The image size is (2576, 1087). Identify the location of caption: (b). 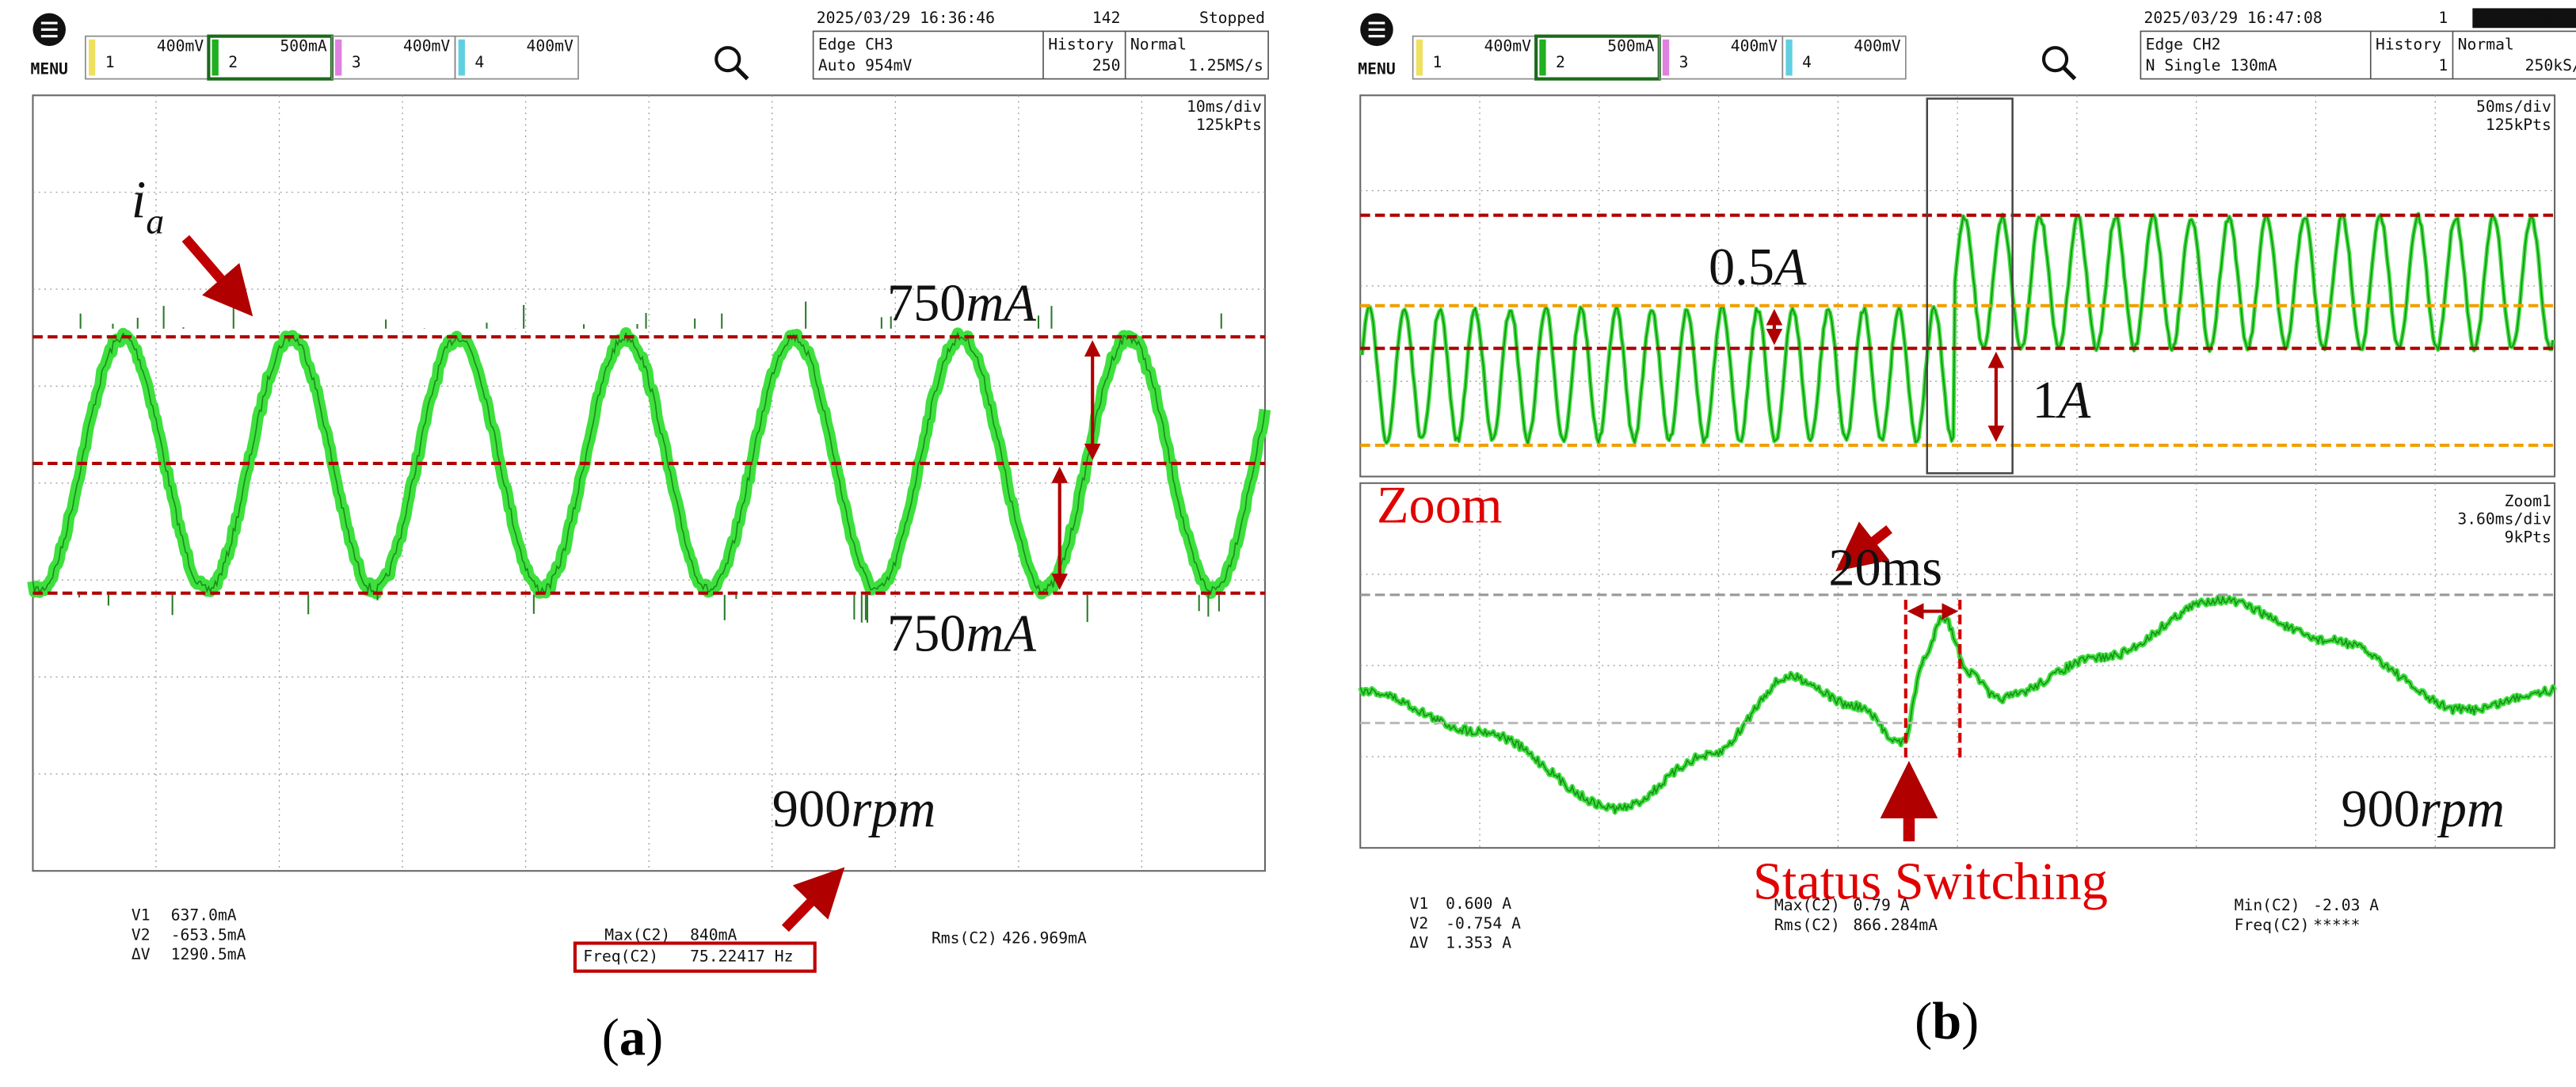
(1947, 1022).